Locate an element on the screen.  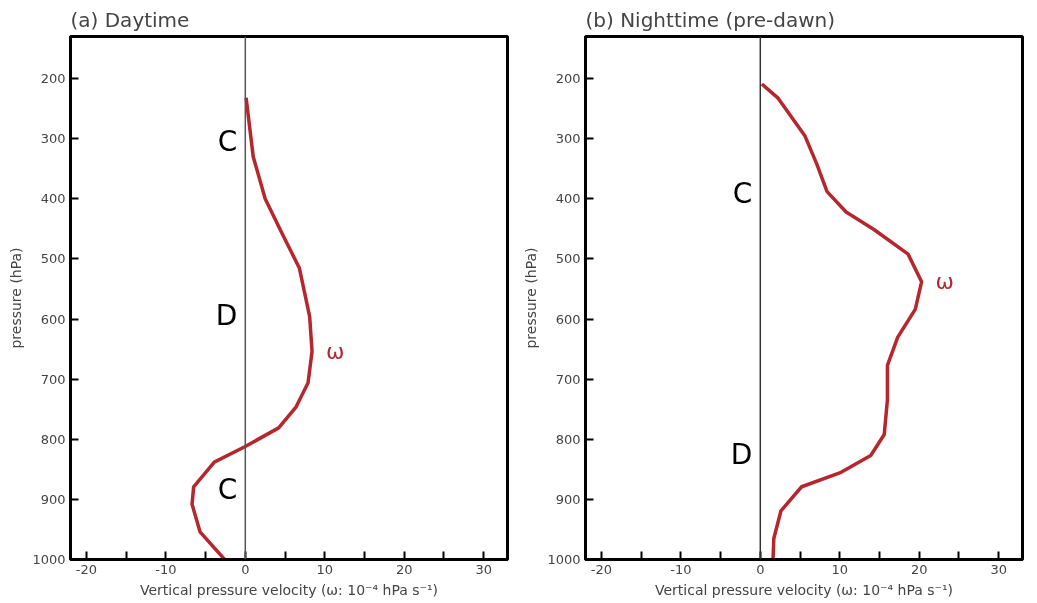
chart-title: (a) Daytime is located at coordinates (130, 19).